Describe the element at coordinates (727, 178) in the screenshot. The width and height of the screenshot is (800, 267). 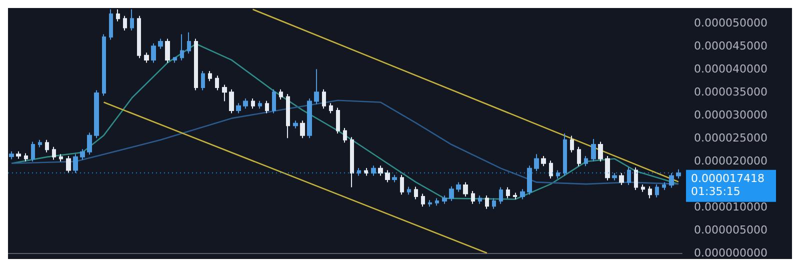
I see `ref-line-label: 0.000017418` at that location.